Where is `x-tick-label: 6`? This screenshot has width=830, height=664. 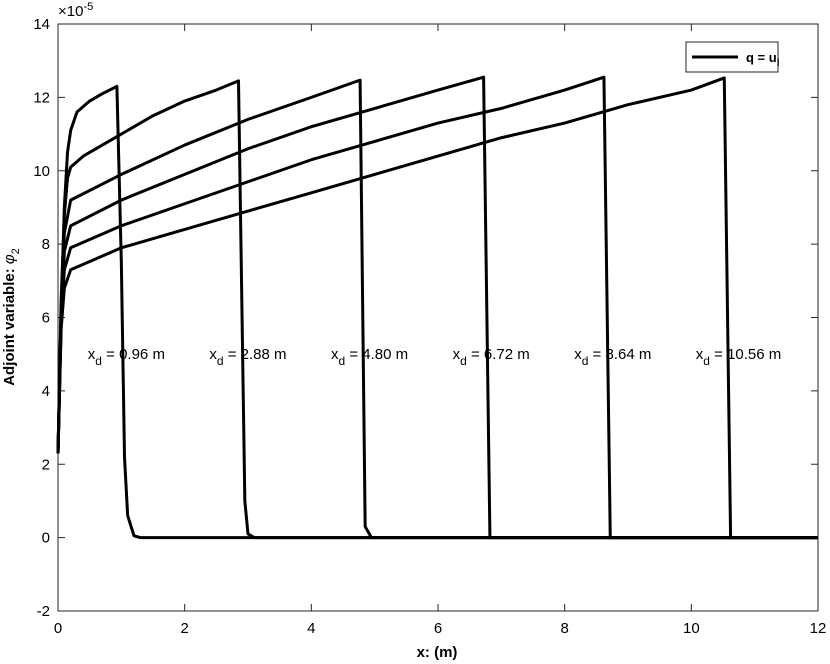
x-tick-label: 6 is located at coordinates (438, 628).